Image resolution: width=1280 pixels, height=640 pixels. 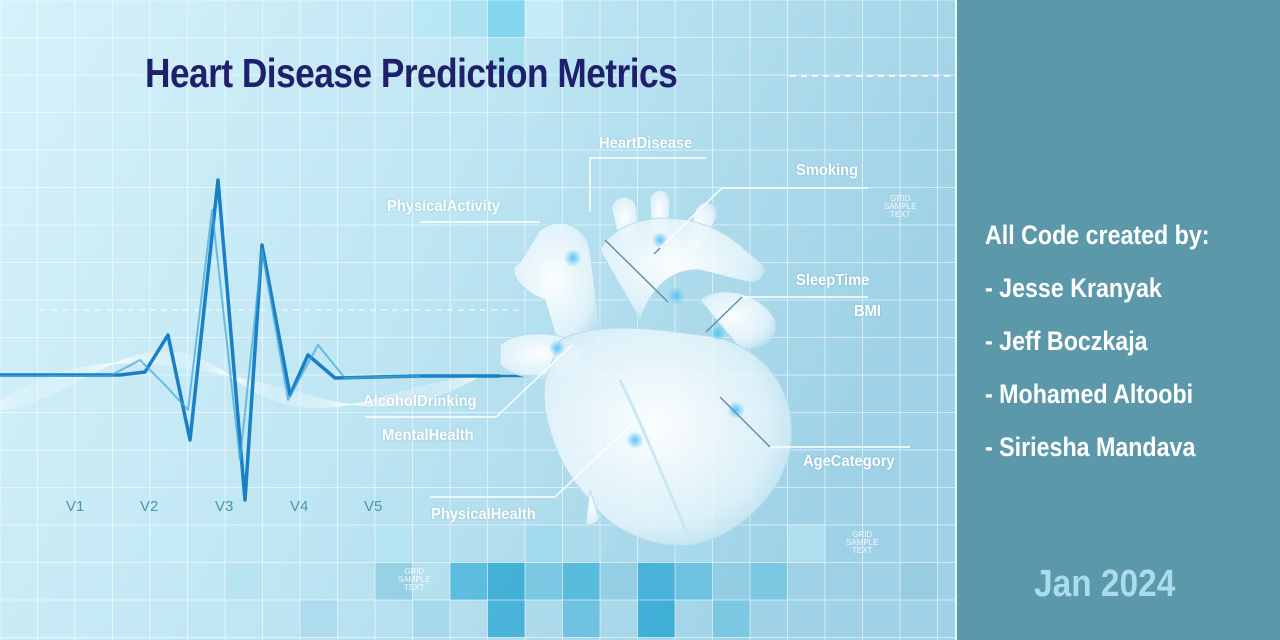 I want to click on label-sleep-time: SleepTime, so click(x=833, y=280).